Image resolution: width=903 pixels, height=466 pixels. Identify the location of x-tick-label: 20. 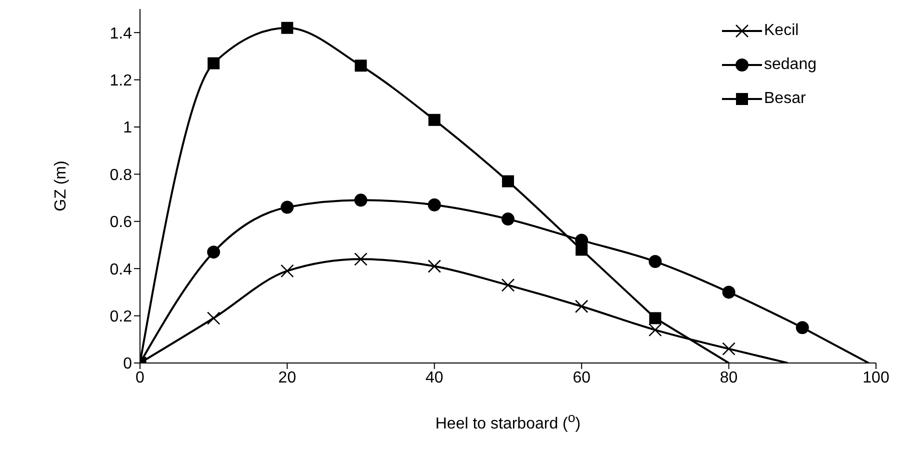
(287, 377).